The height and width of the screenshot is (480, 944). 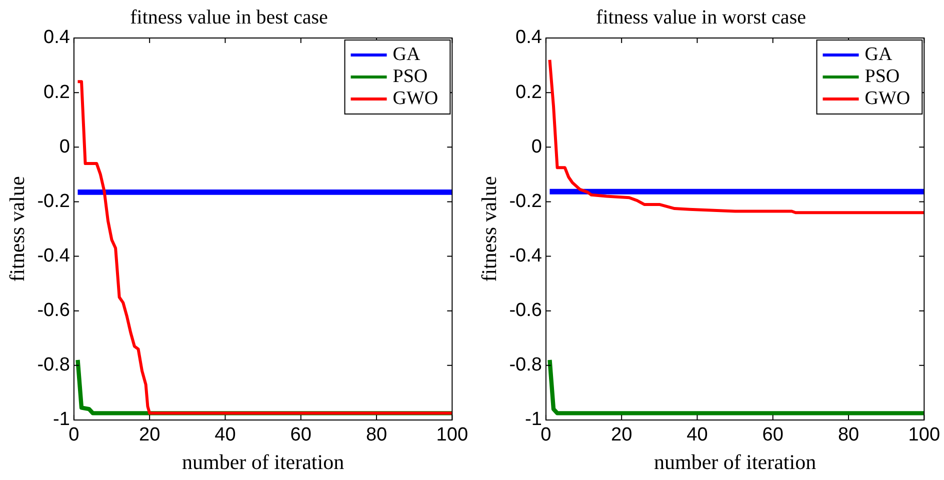 What do you see at coordinates (229, 17) in the screenshot?
I see `chart-title: fitness value in best case` at bounding box center [229, 17].